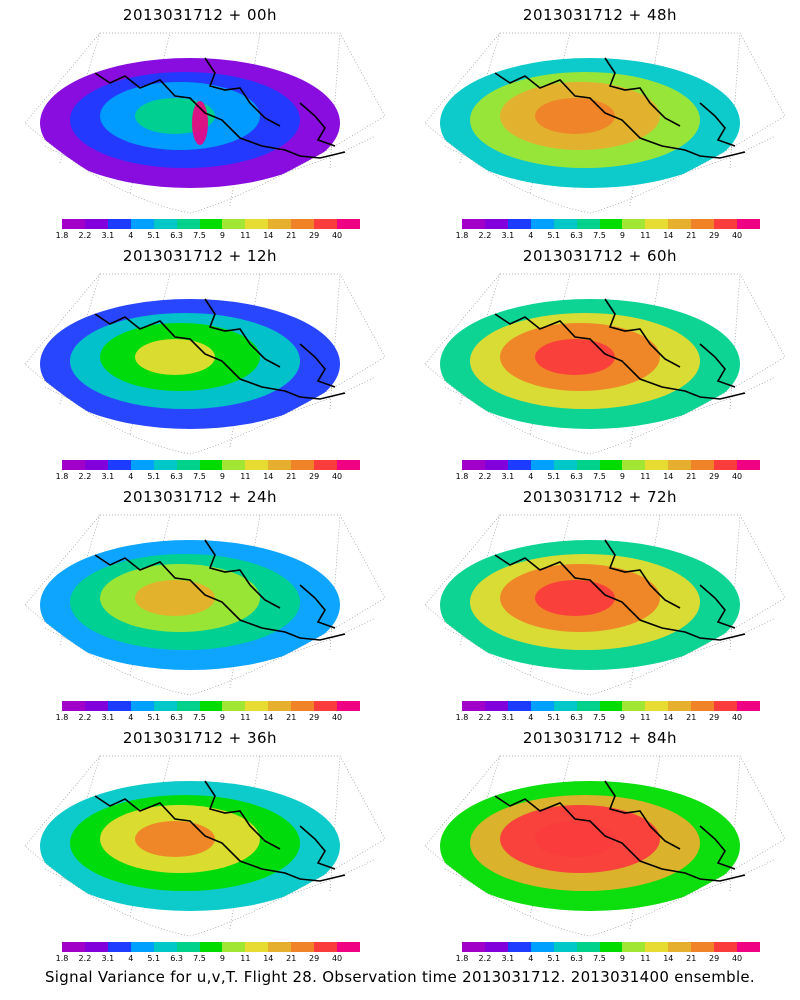 This screenshot has width=800, height=1000. What do you see at coordinates (600, 256) in the screenshot?
I see `panel-title: 2013031712 + 60h` at bounding box center [600, 256].